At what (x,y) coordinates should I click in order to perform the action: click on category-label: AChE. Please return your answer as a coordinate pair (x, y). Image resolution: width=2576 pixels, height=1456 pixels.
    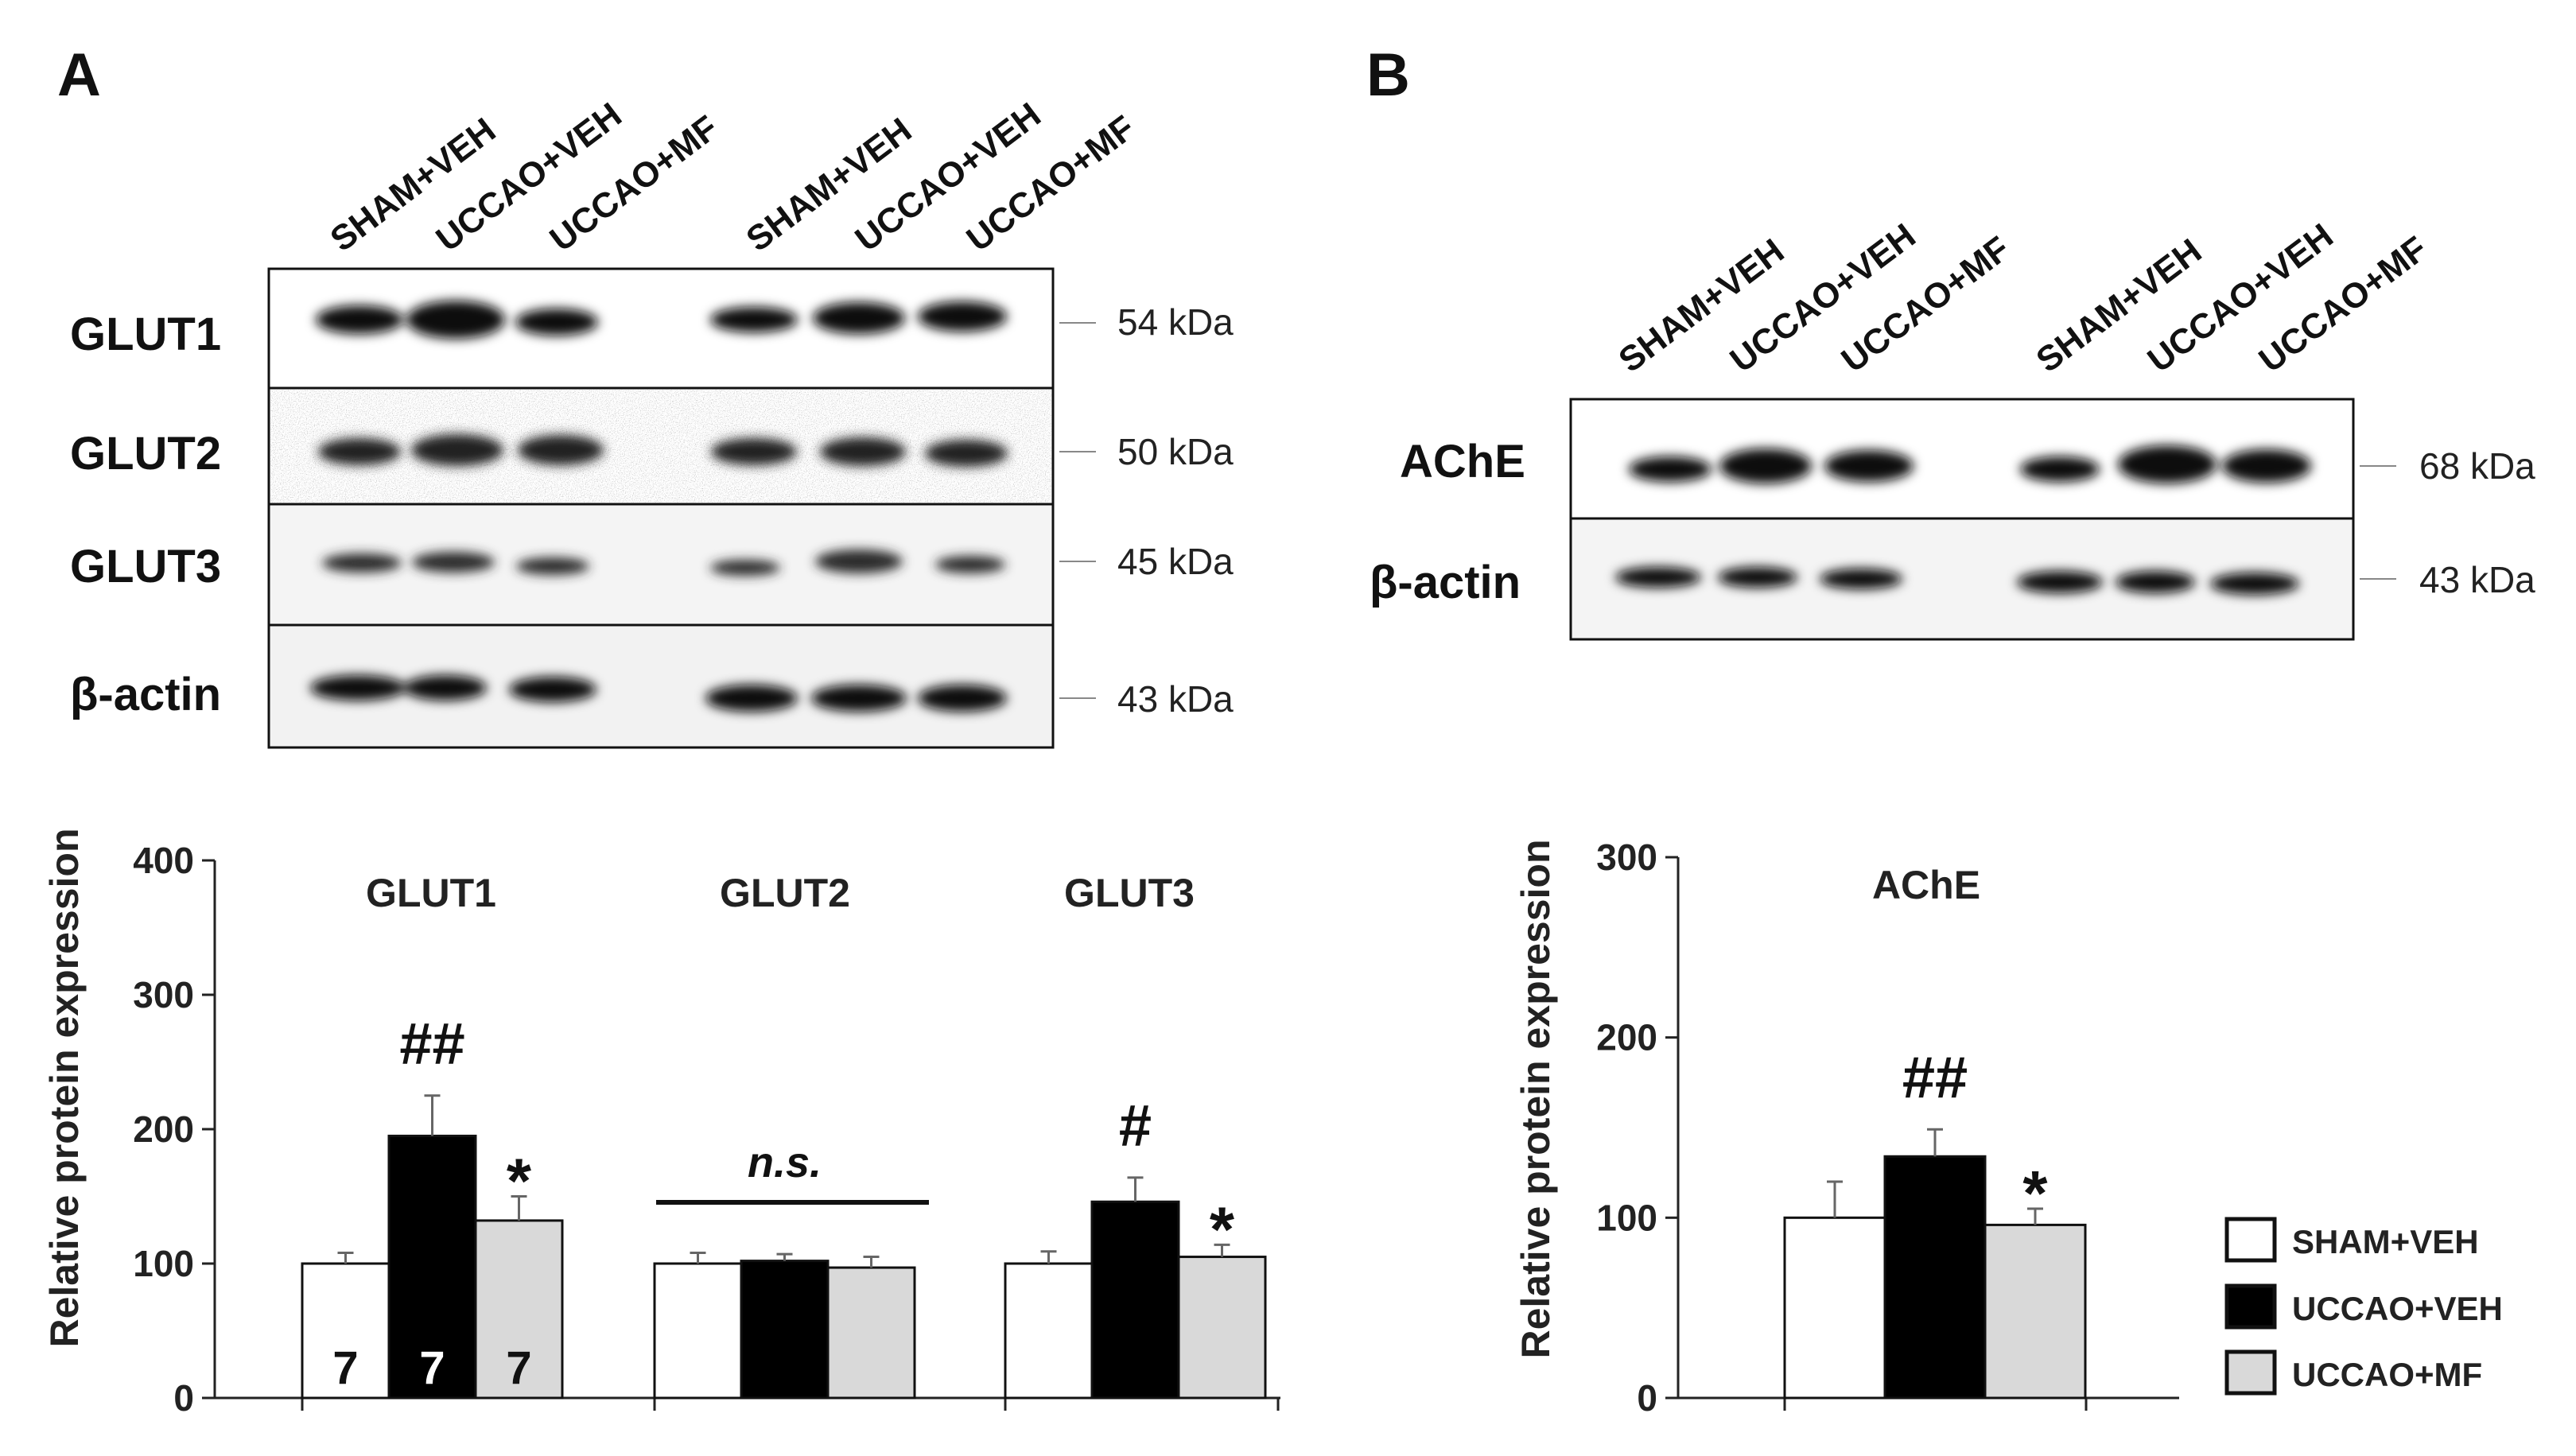
    Looking at the image, I should click on (1926, 885).